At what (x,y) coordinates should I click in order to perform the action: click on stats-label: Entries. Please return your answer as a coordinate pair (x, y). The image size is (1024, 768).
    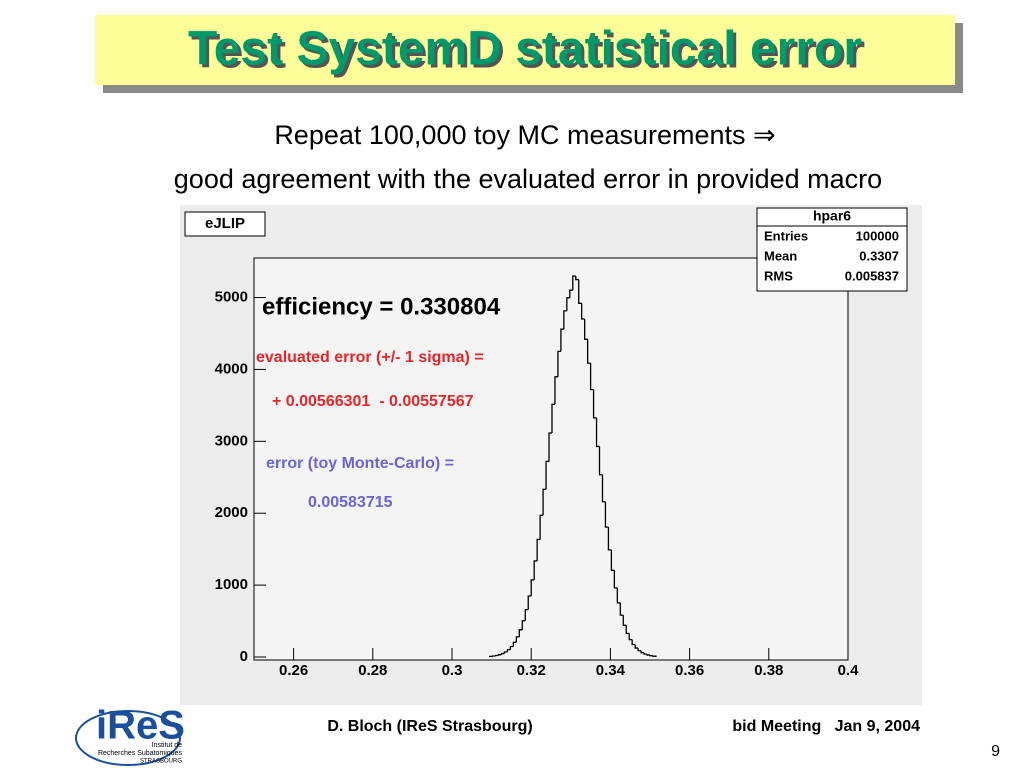
    Looking at the image, I should click on (786, 235).